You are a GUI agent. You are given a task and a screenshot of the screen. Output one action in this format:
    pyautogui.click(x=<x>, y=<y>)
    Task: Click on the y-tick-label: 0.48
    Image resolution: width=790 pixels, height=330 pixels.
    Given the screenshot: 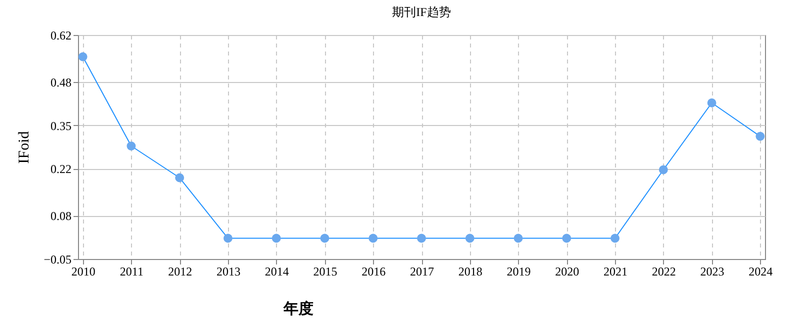 What is the action you would take?
    pyautogui.click(x=61, y=82)
    